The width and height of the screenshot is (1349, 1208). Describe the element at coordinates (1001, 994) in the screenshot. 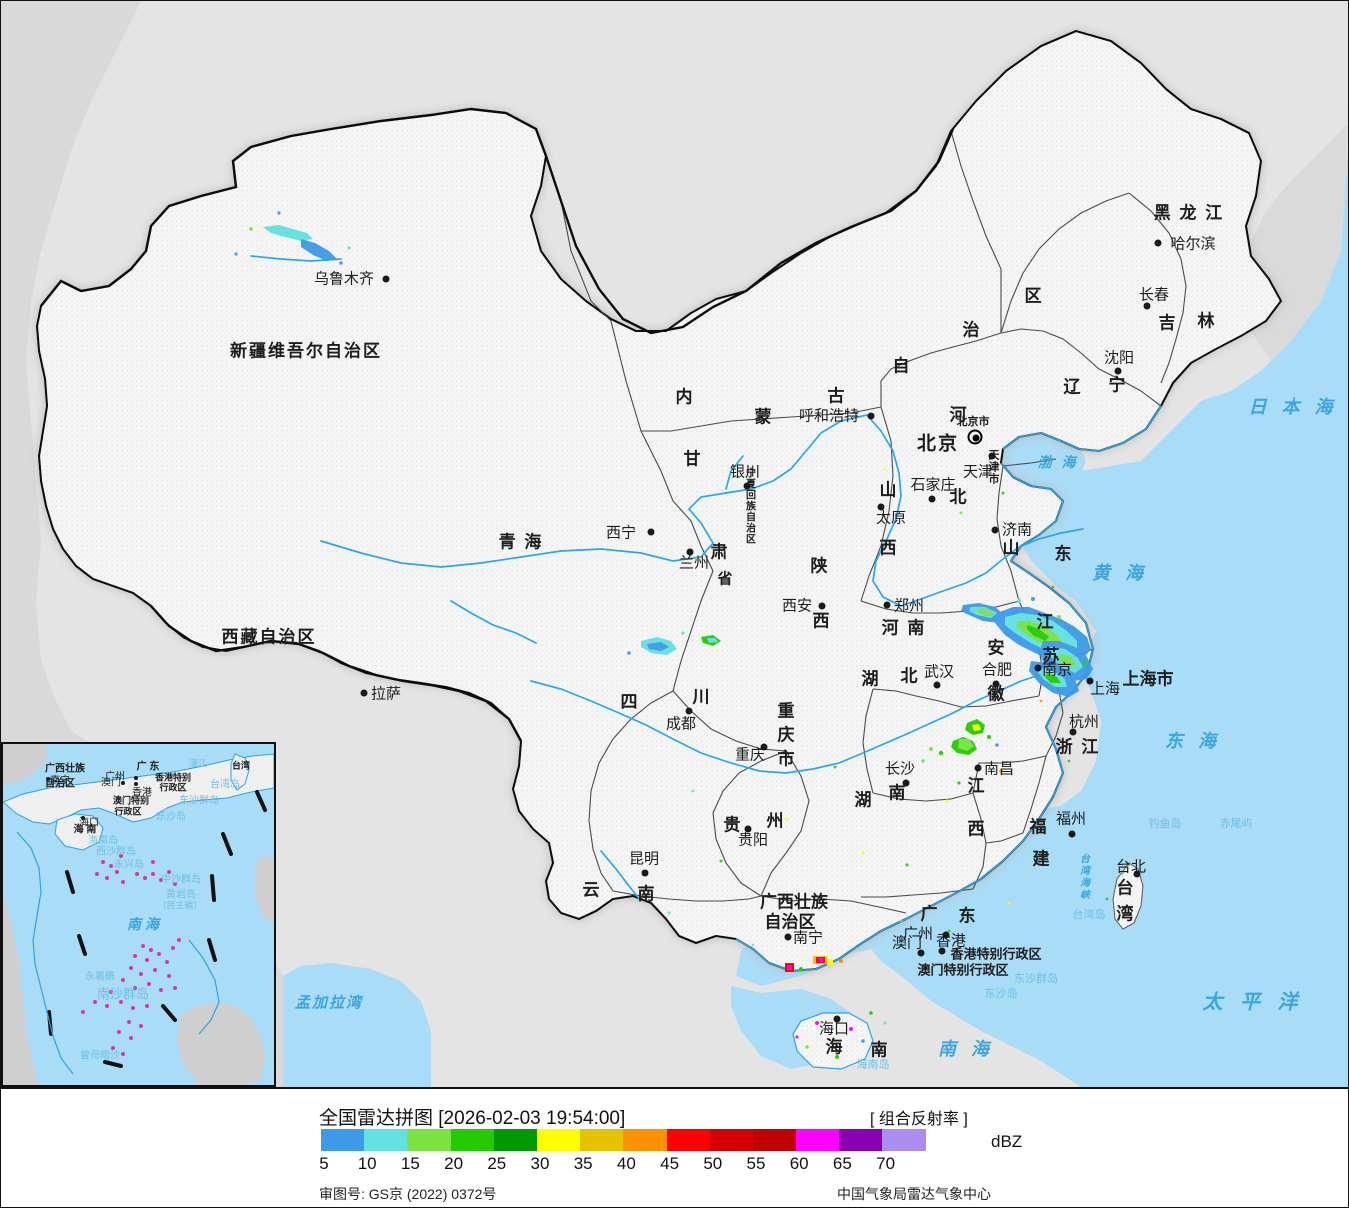

I see `island-label: 东沙岛` at that location.